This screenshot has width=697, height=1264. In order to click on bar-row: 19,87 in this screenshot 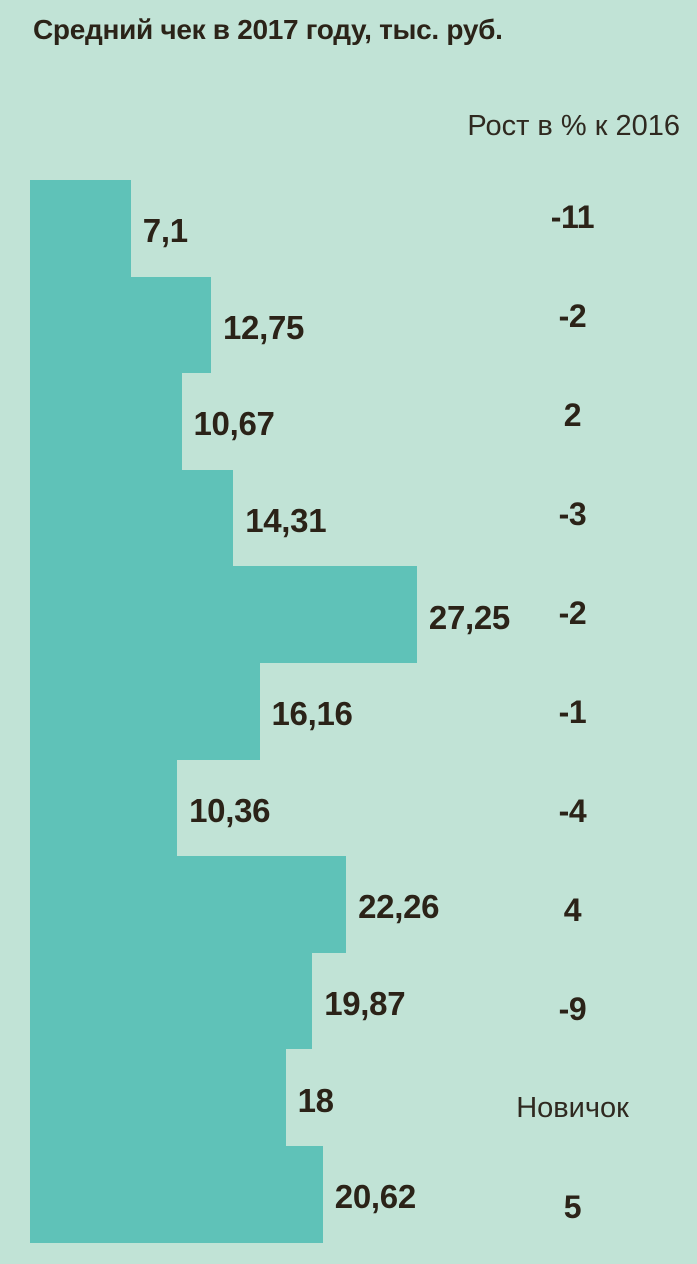, I will do `click(348, 1001)`.